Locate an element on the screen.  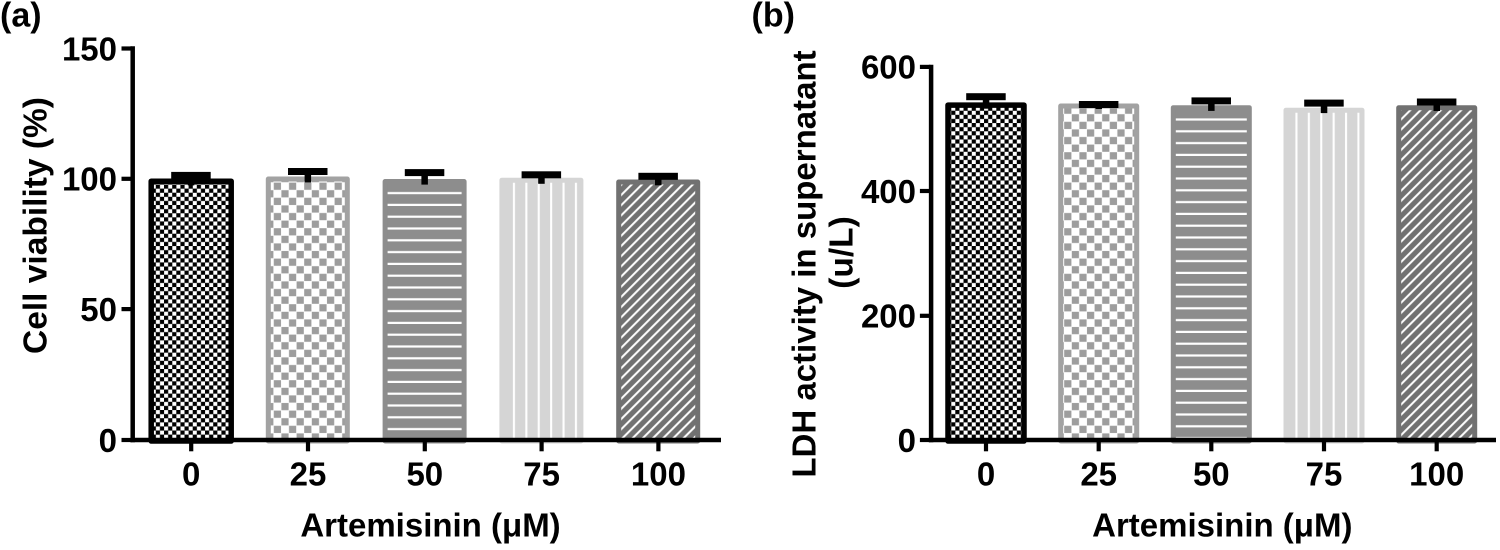
svg-text: LDH activity in supernatant is located at coordinates (804, 263).